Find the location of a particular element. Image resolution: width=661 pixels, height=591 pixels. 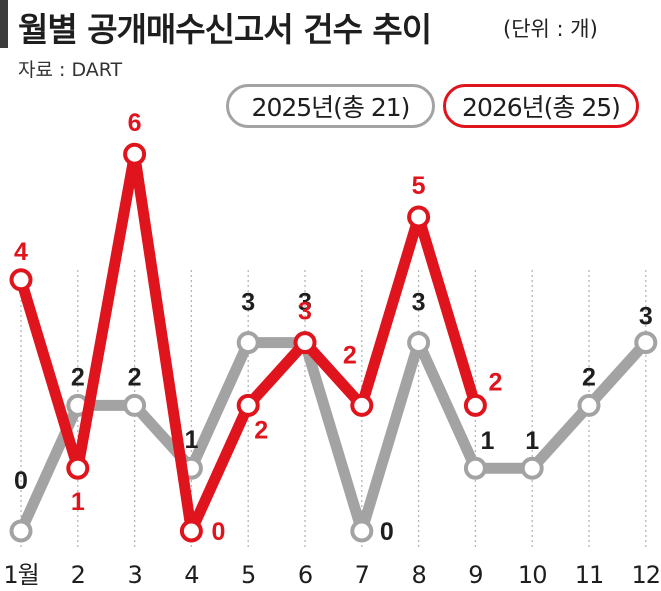

x-tick-label: 3 is located at coordinates (134, 575).